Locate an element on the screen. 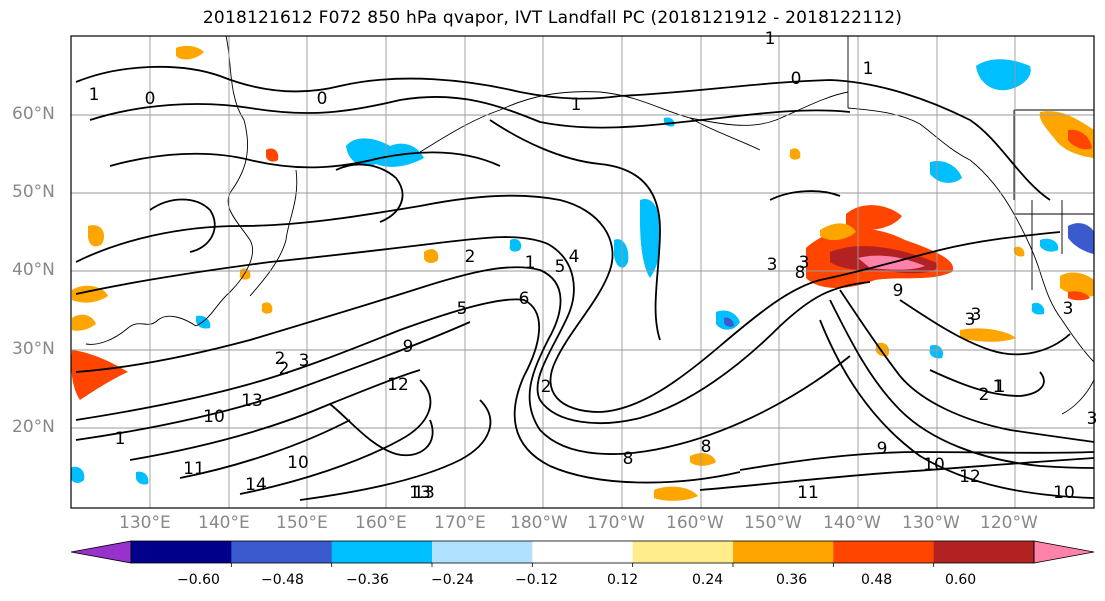 The image size is (1105, 601). lon-label-140w: 140°W is located at coordinates (852, 523).